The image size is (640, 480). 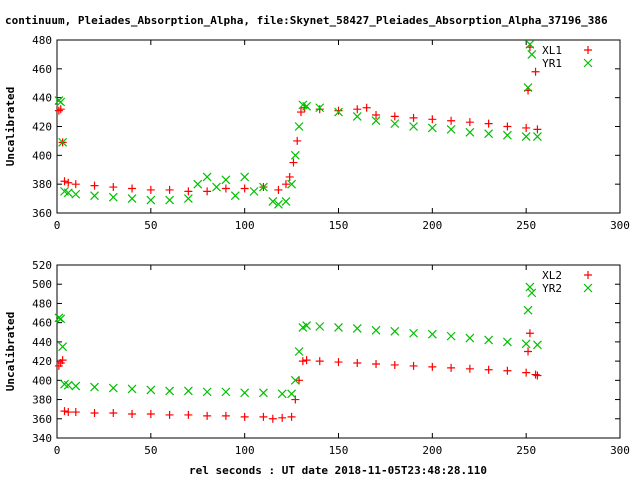 What do you see at coordinates (42, 438) in the screenshot?
I see `y-tick-label: 340` at bounding box center [42, 438].